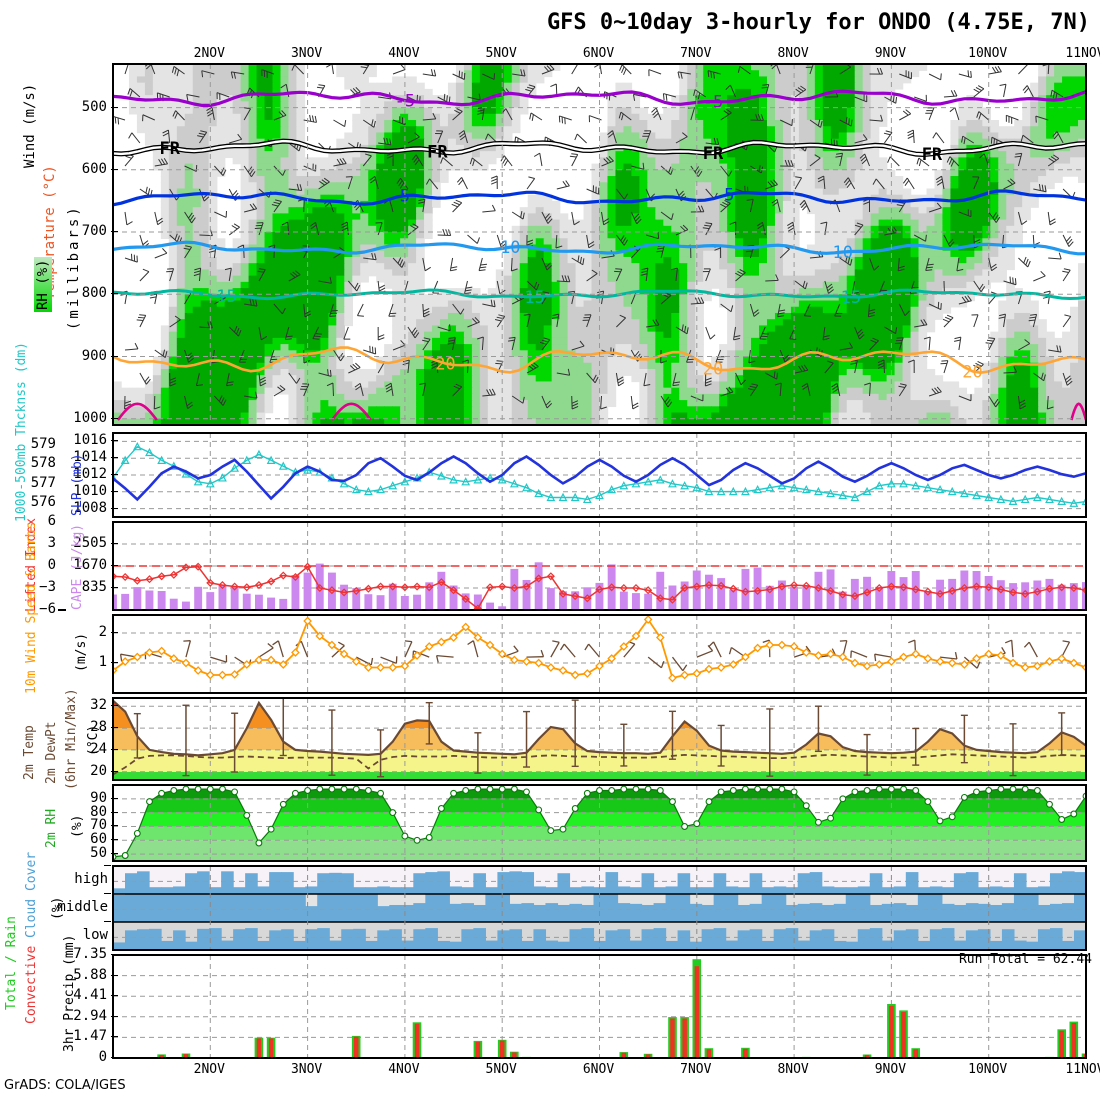 The height and width of the screenshot is (1100, 1100). What do you see at coordinates (31, 607) in the screenshot?
I see `wind10m-title-label: 10m Wind Speed & Barbs` at bounding box center [31, 607].